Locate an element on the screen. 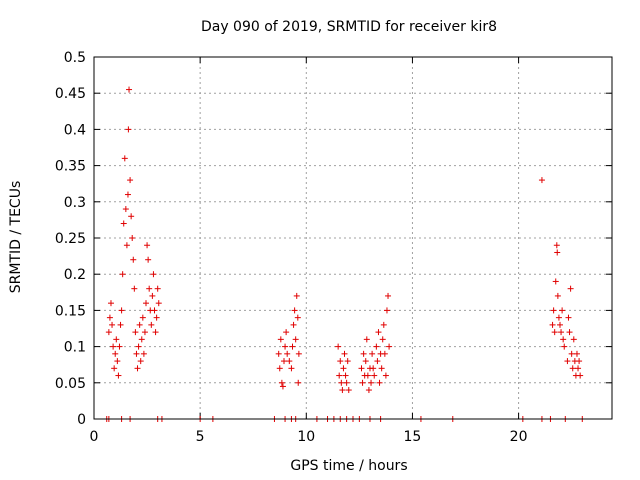 The height and width of the screenshot is (480, 640). y-tick-label: 0.2 is located at coordinates (75, 275).